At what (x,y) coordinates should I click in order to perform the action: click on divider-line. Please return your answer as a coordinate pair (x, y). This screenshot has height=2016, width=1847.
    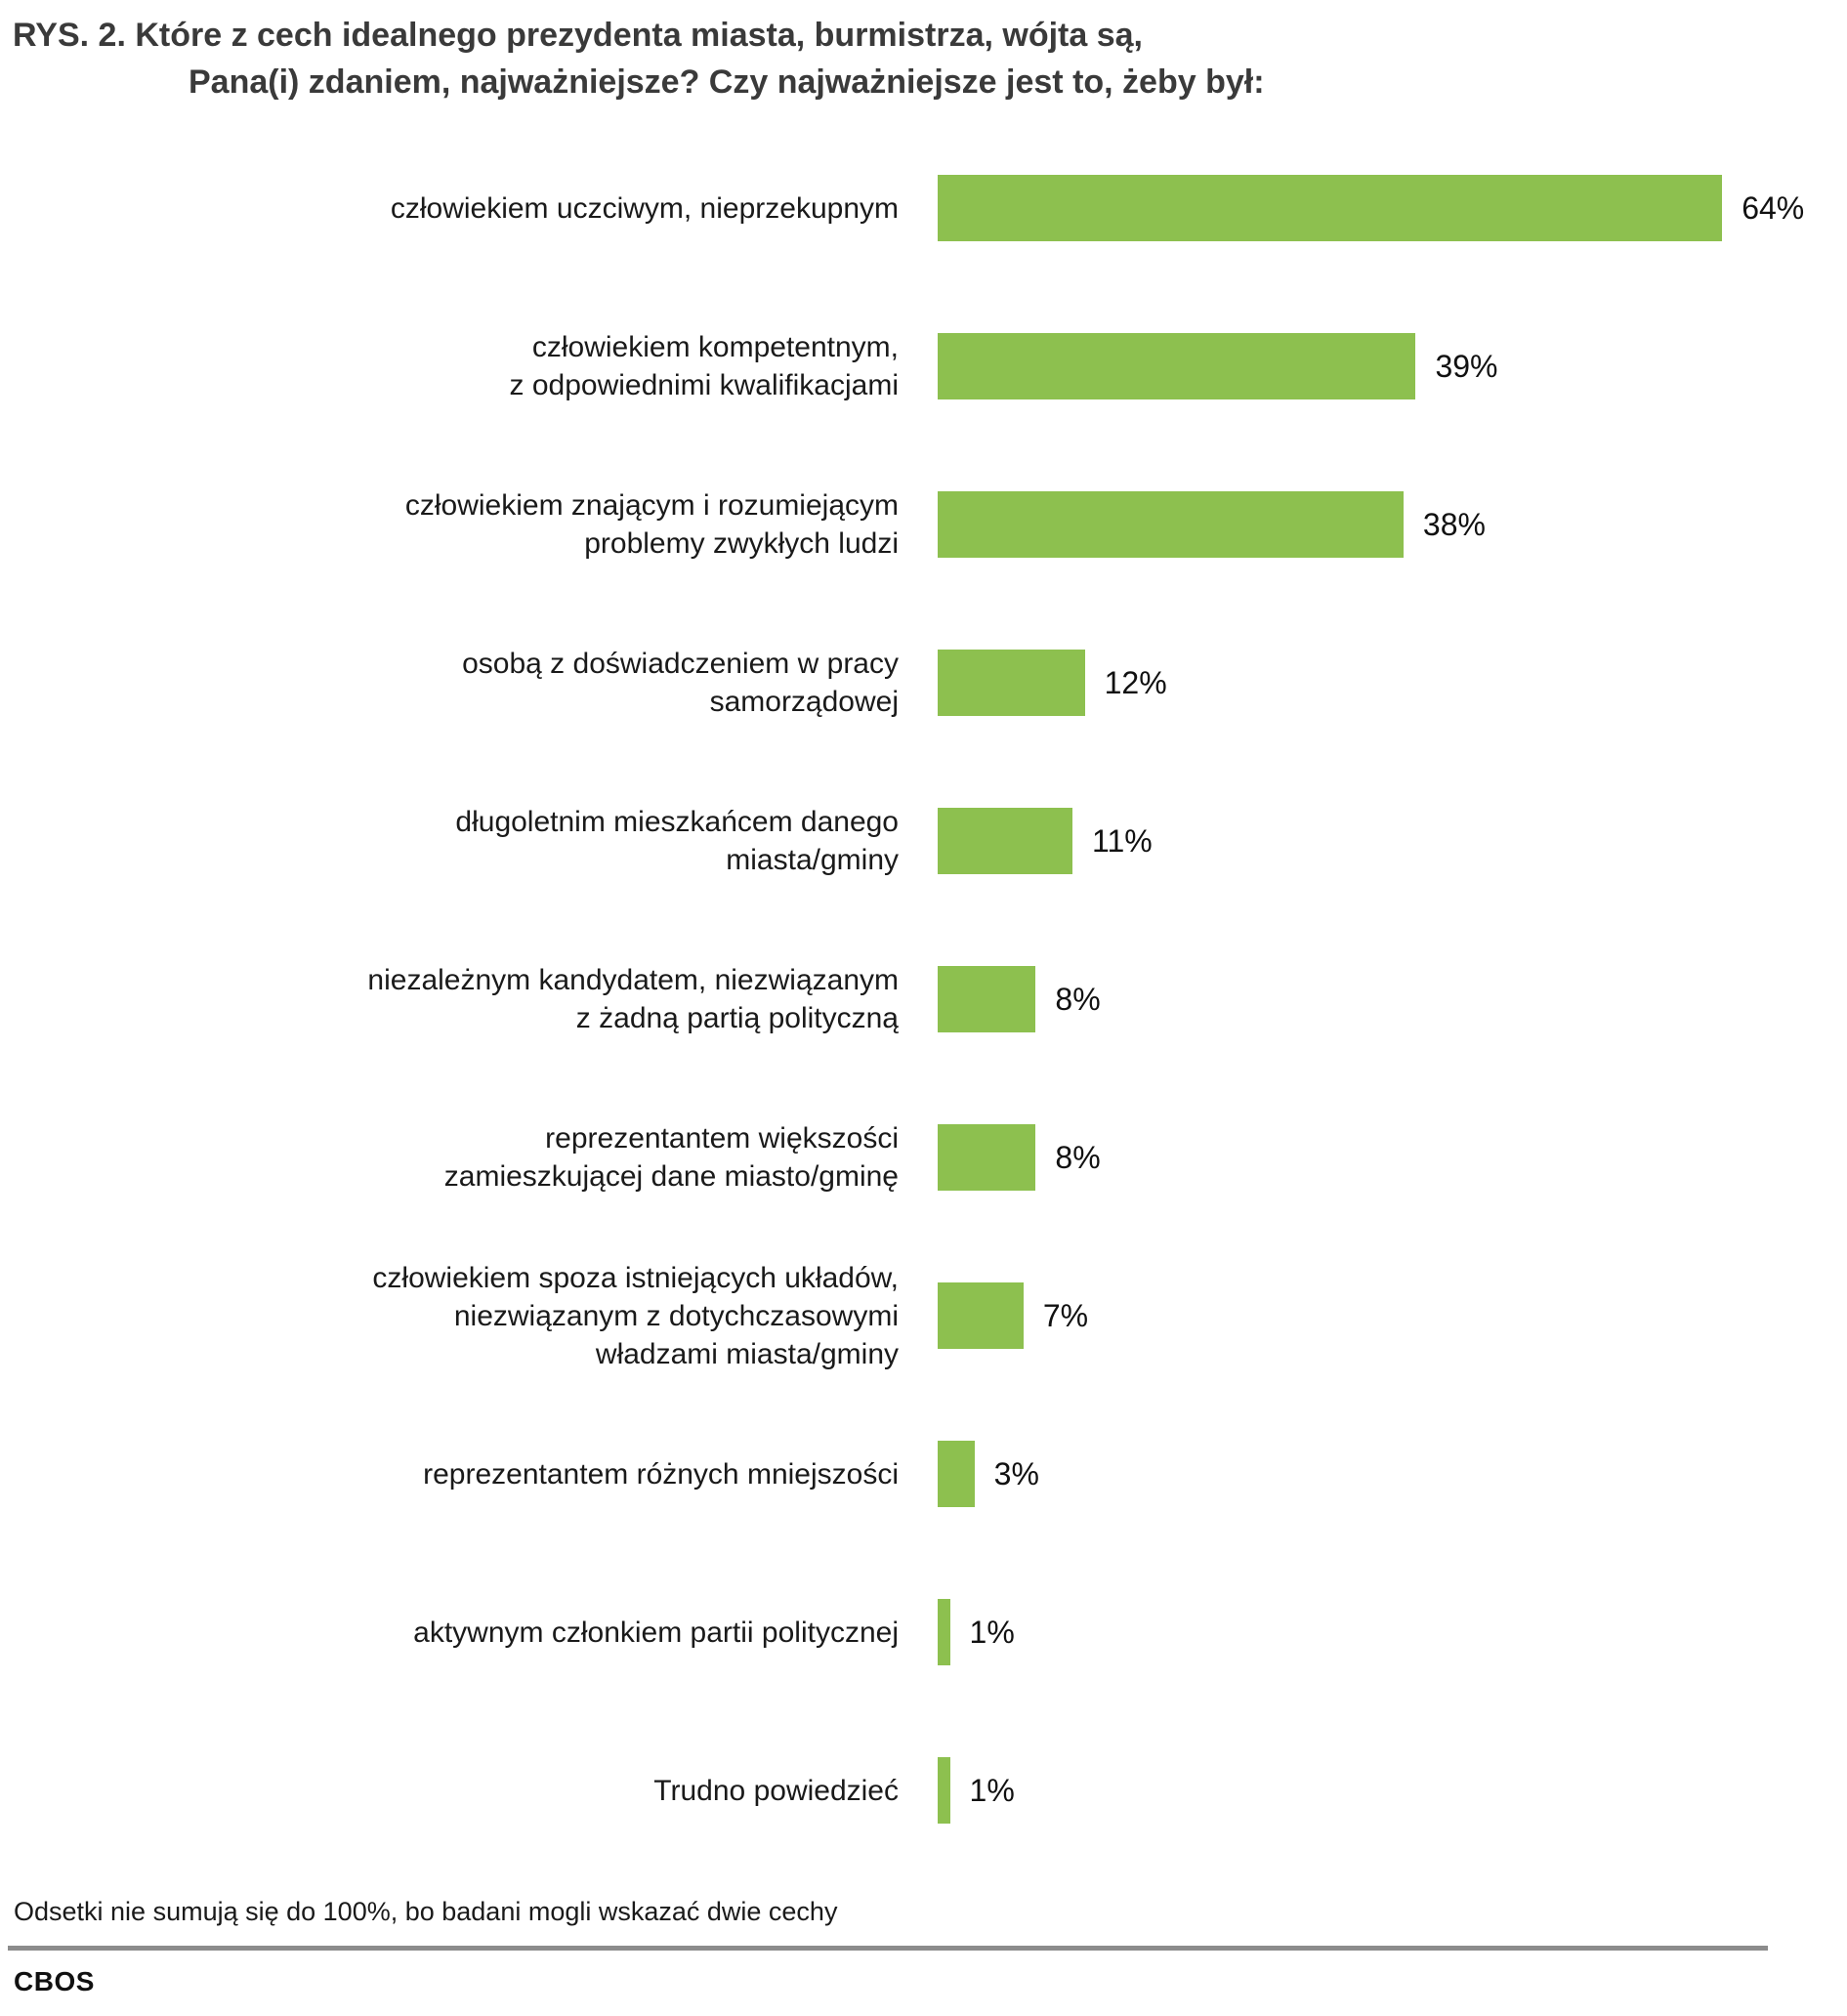
    Looking at the image, I should click on (888, 1948).